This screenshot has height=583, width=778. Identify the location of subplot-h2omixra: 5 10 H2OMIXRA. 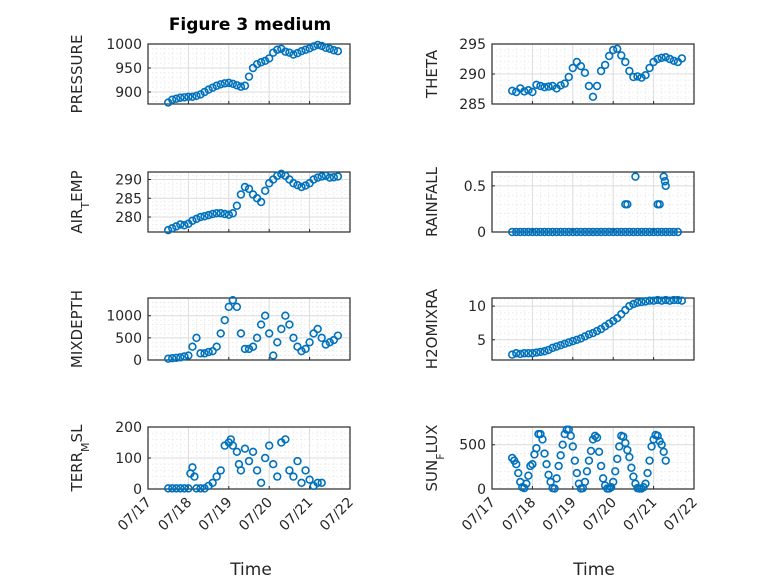
(559, 328).